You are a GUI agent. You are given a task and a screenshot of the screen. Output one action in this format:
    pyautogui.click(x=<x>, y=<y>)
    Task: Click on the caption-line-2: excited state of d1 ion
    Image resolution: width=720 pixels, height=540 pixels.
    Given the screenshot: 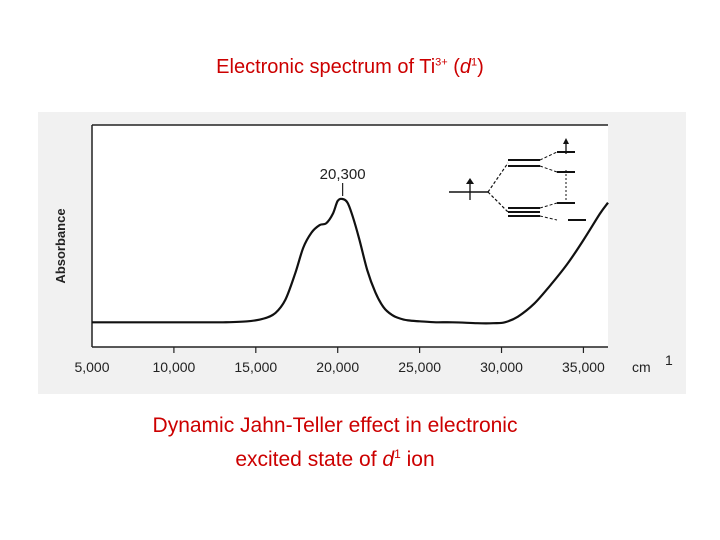 What is the action you would take?
    pyautogui.click(x=335, y=457)
    